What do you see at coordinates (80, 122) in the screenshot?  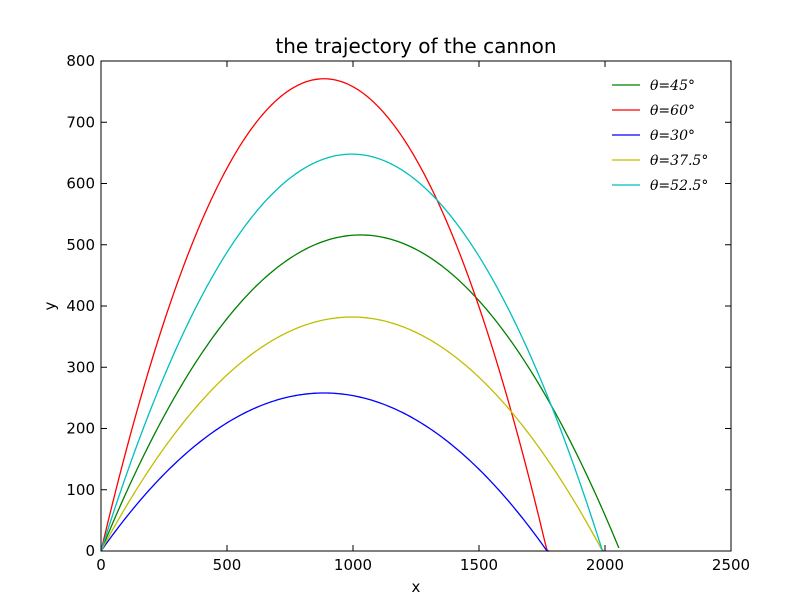 I see `y-tick-label: 700` at bounding box center [80, 122].